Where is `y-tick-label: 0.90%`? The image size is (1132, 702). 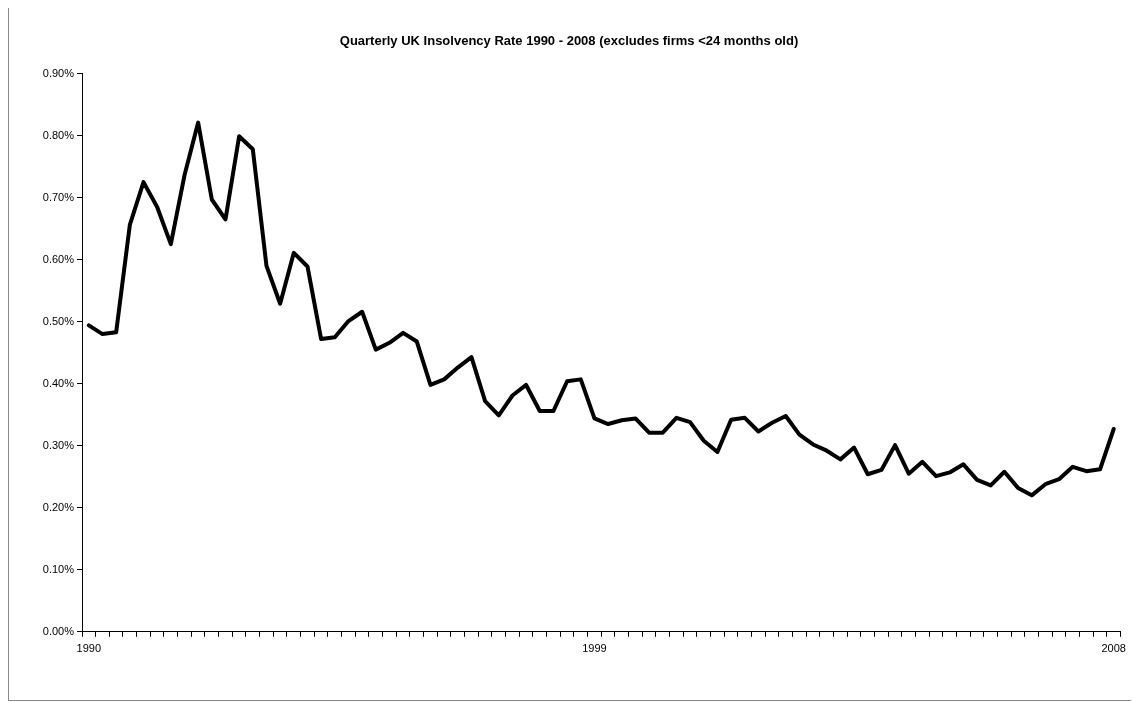 y-tick-label: 0.90% is located at coordinates (58, 72).